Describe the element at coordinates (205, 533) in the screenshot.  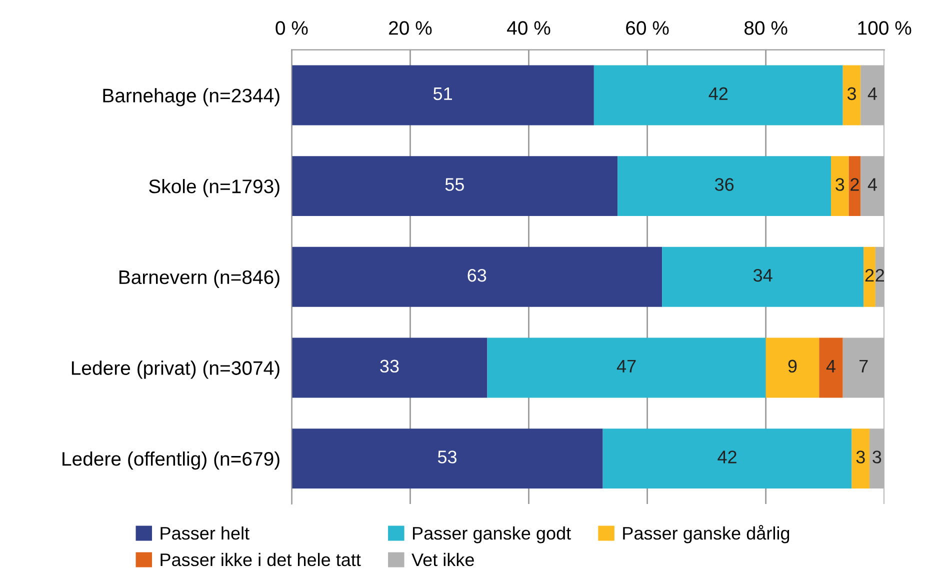
I see `legend-label: Passer helt` at that location.